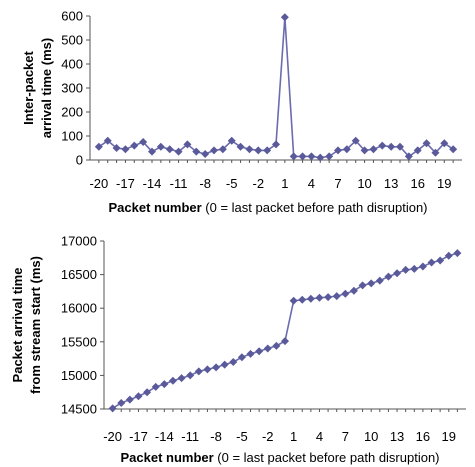  What do you see at coordinates (112, 436) in the screenshot?
I see `bottom-xtick-label: -20` at bounding box center [112, 436].